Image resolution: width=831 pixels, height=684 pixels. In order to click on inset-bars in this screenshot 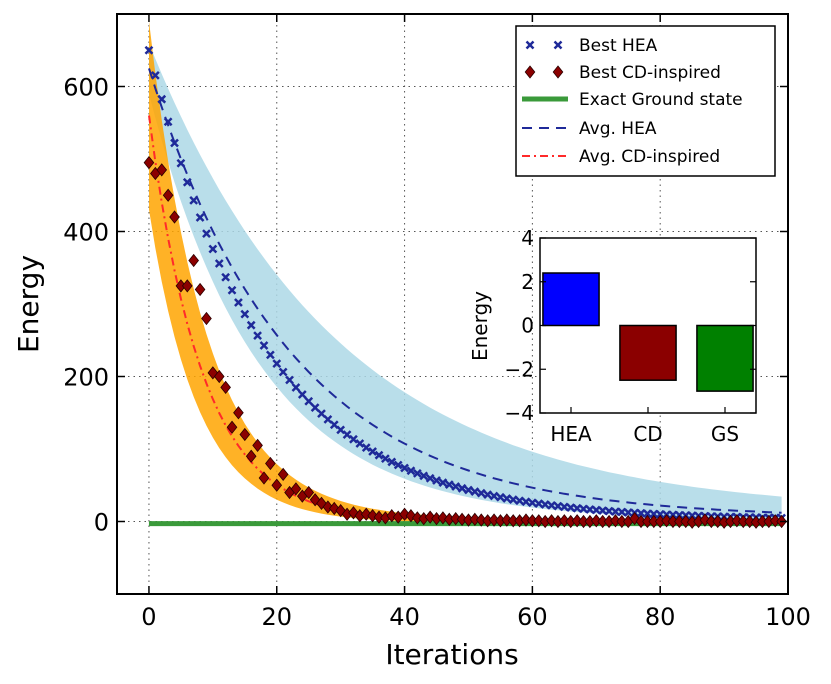, I will do `click(648, 332)`.